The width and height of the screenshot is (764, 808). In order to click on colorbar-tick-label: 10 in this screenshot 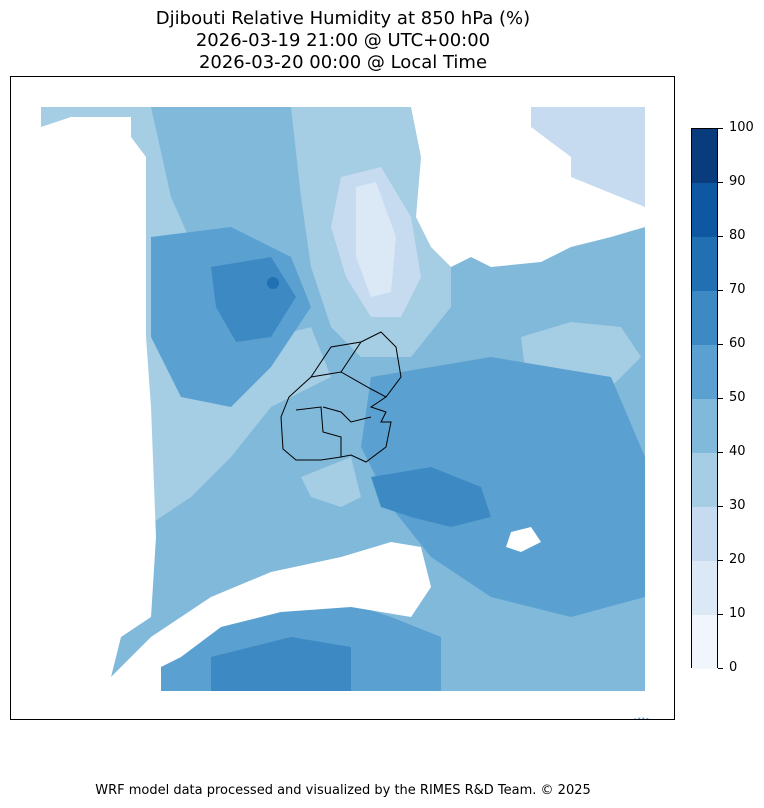, I will do `click(737, 613)`.